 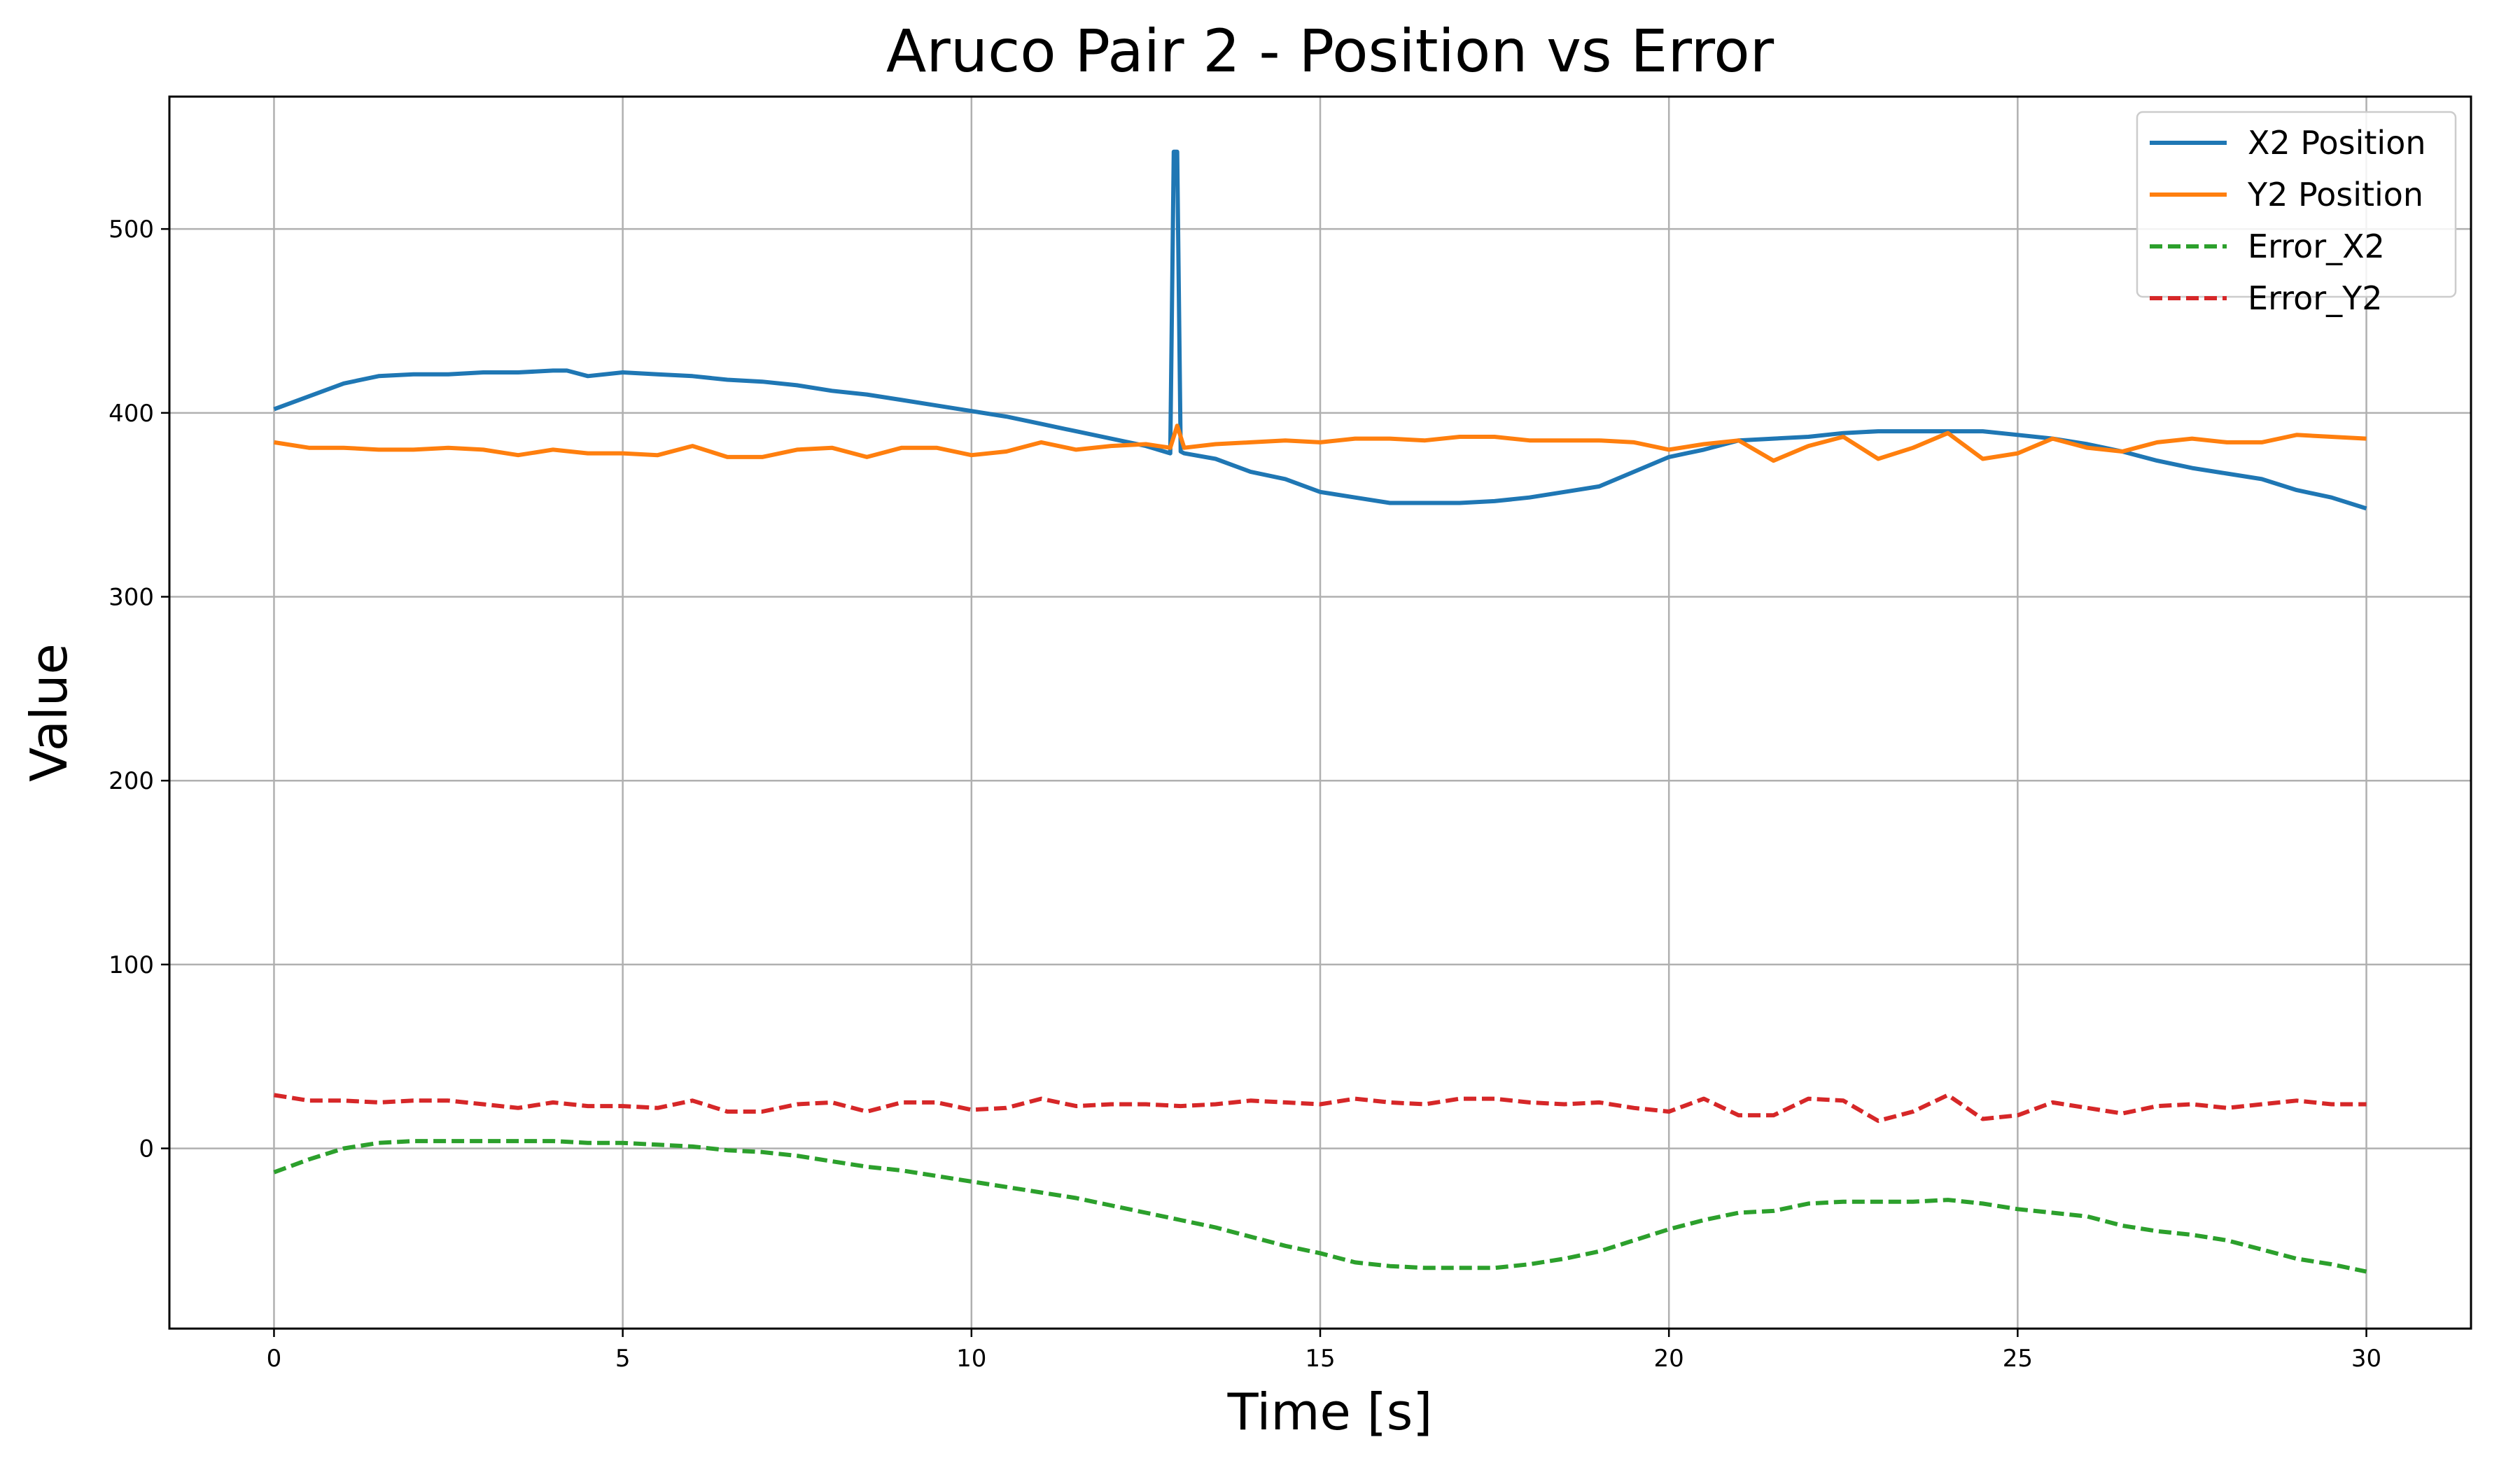 I want to click on x-tick-label: 25, so click(x=2018, y=1359).